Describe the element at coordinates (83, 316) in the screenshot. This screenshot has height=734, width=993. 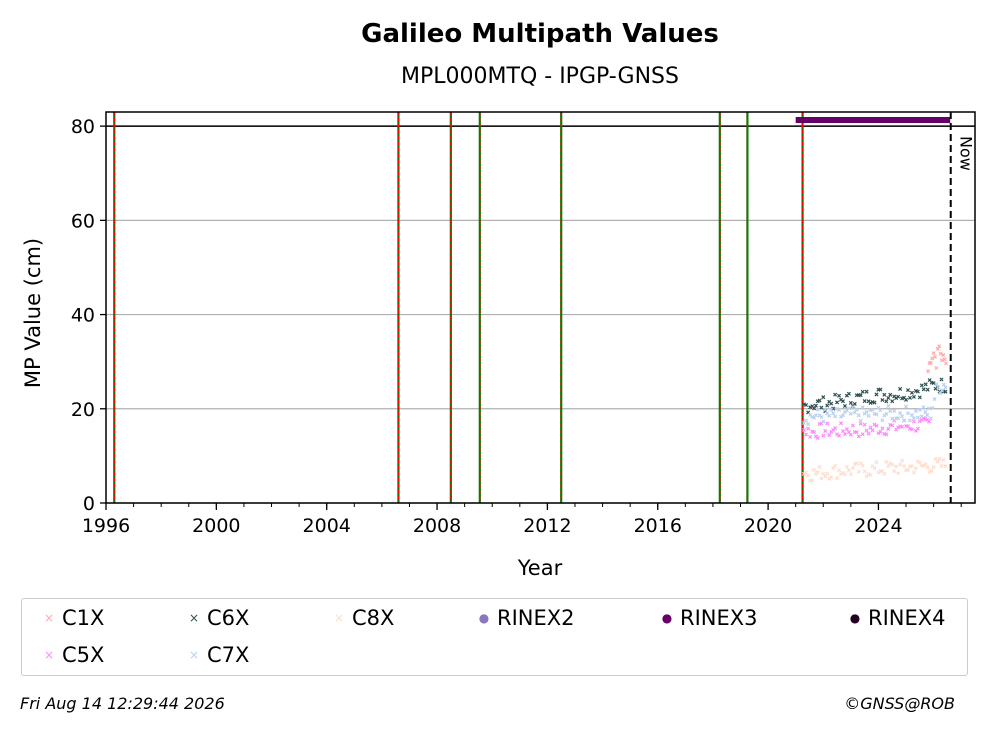
I see `y-tick-label: 40` at that location.